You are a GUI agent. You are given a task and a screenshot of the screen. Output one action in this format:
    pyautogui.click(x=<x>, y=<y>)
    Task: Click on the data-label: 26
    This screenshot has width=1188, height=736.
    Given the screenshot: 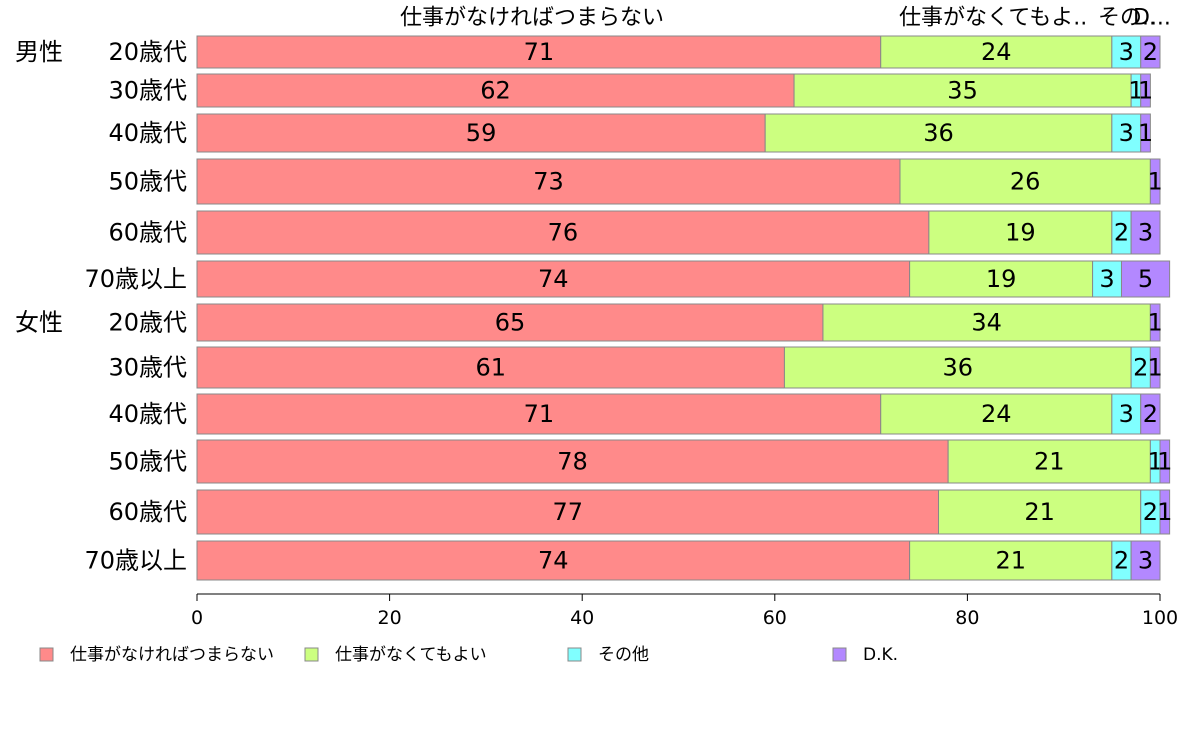 What is the action you would take?
    pyautogui.click(x=1025, y=182)
    